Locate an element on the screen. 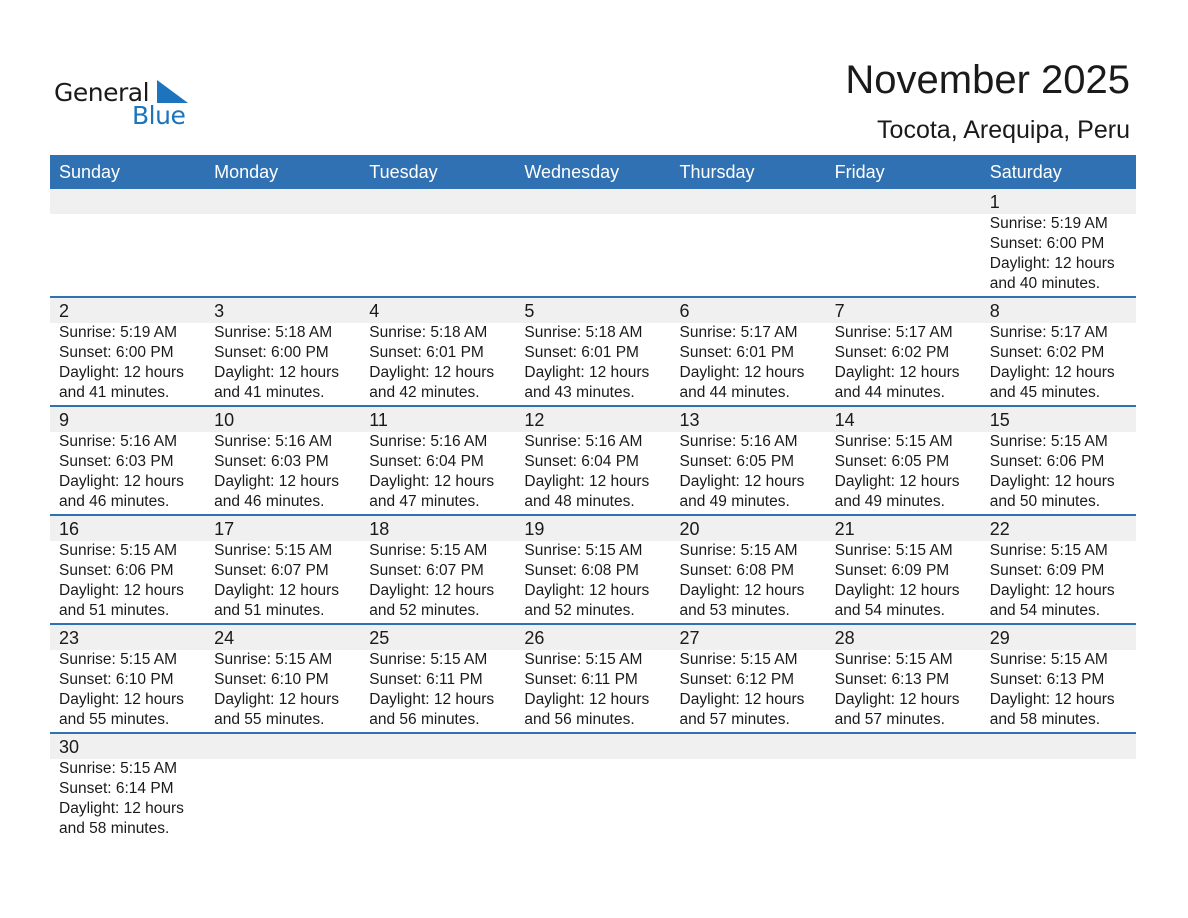 This screenshot has height=918, width=1188. sunset-text: Sunset: 6:06 PM is located at coordinates (1047, 461).